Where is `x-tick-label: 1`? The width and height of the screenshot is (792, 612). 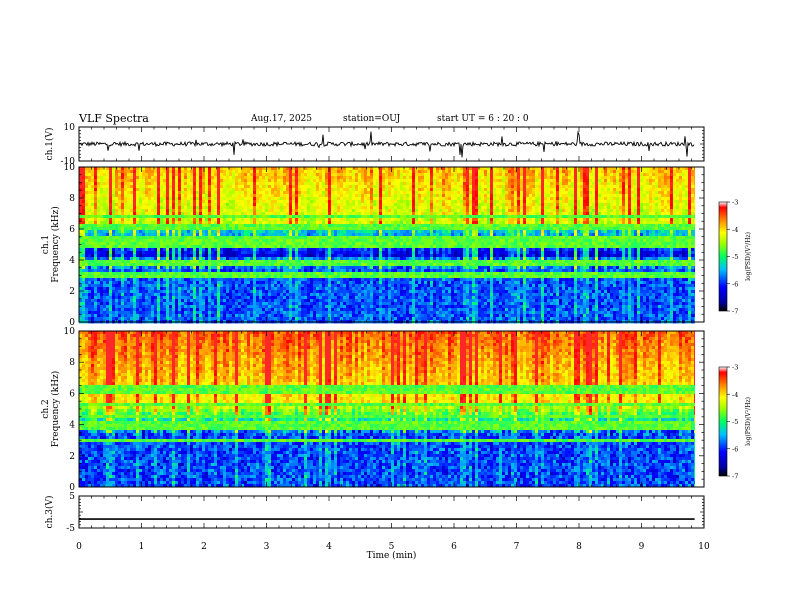 x-tick-label: 1 is located at coordinates (142, 547).